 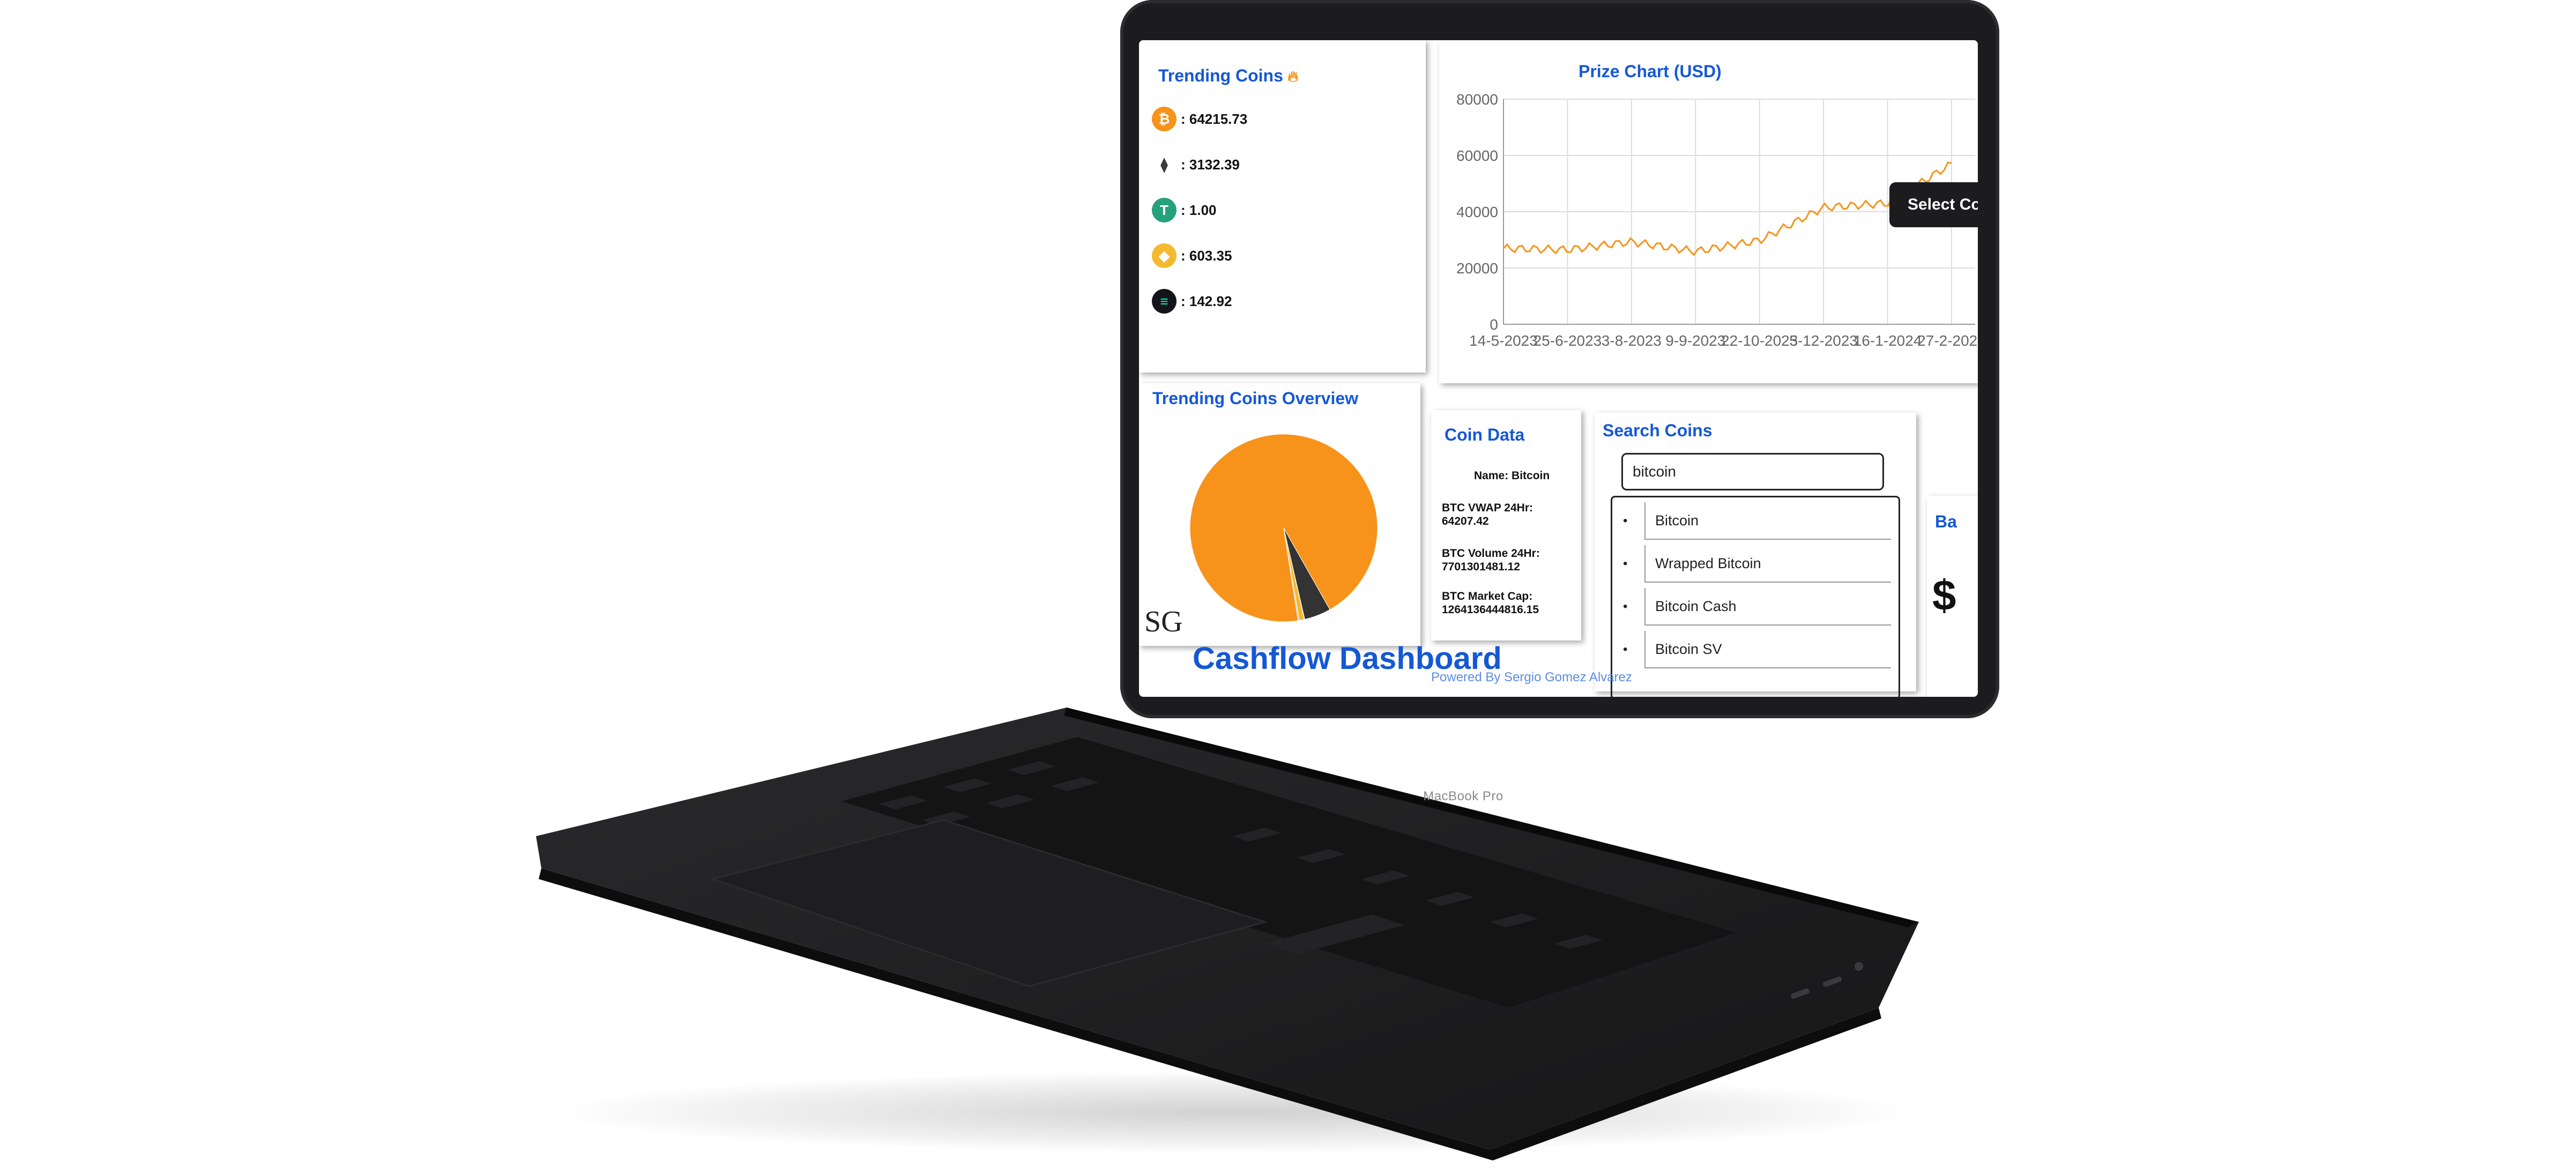 What do you see at coordinates (1658, 430) in the screenshot?
I see `search-coins-title: Search Coins` at bounding box center [1658, 430].